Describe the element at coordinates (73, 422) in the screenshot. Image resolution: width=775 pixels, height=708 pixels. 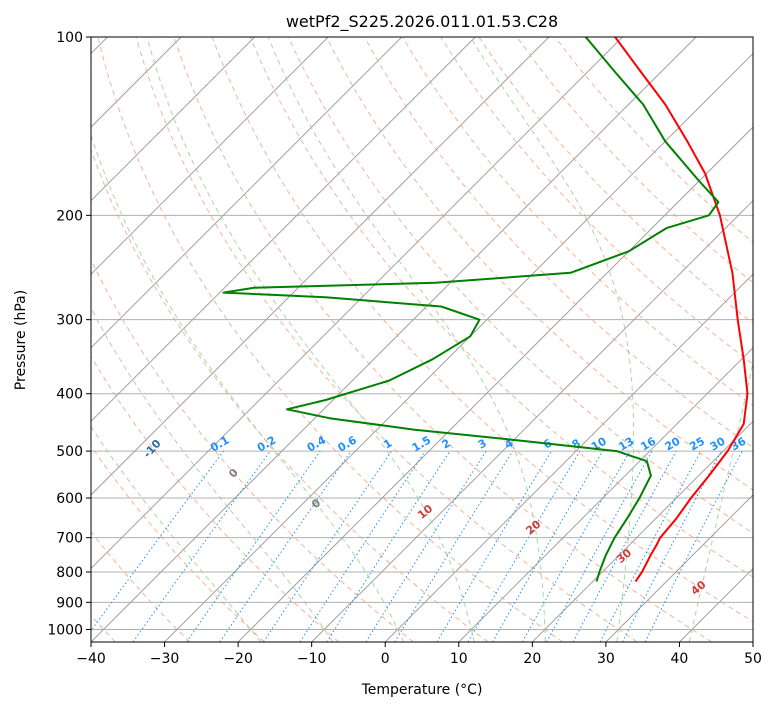
I see `dry-adiabat-label: -20` at that location.